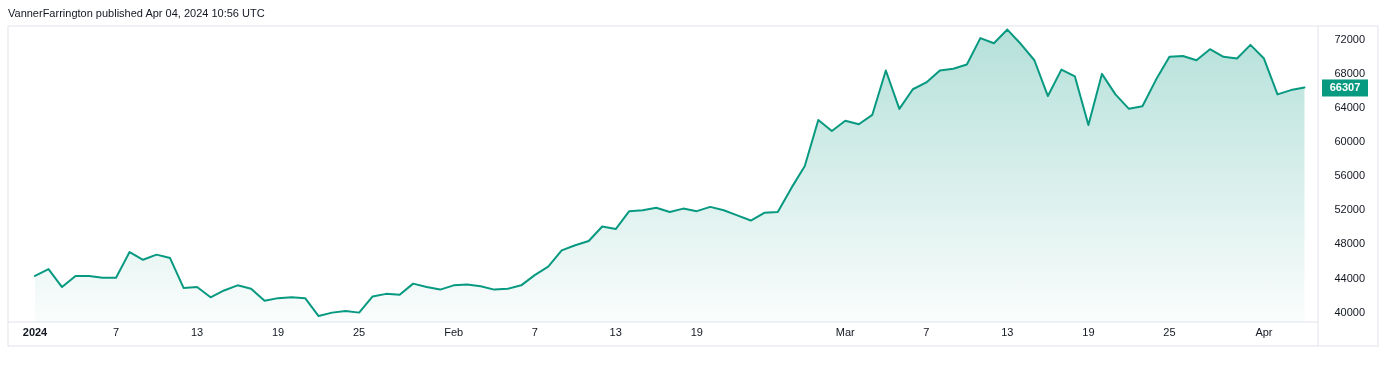 This screenshot has height=382, width=1386. What do you see at coordinates (1349, 209) in the screenshot?
I see `y-tick-label: 52000` at bounding box center [1349, 209].